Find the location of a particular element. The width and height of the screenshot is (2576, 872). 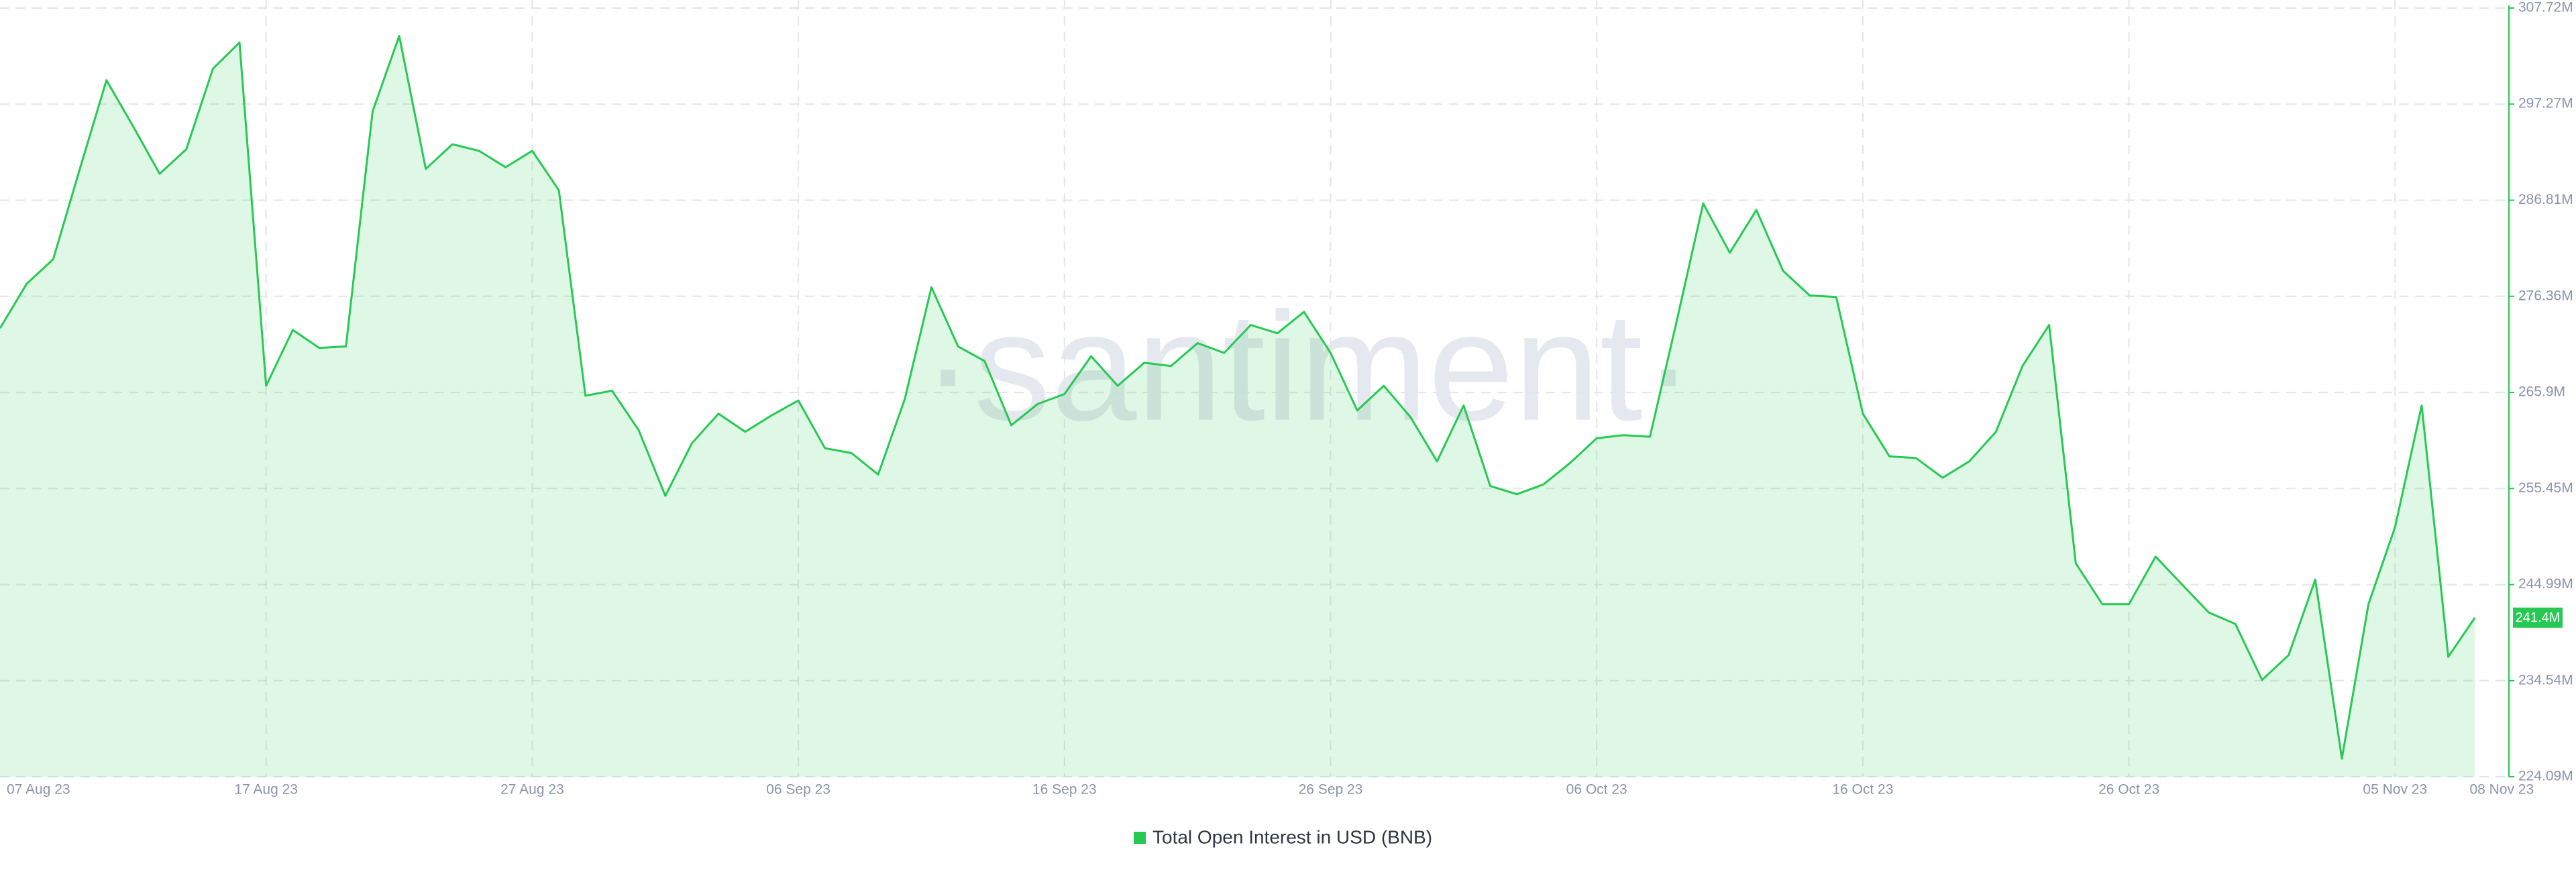

x-tick-label: 16 Sep 23 is located at coordinates (1064, 790).